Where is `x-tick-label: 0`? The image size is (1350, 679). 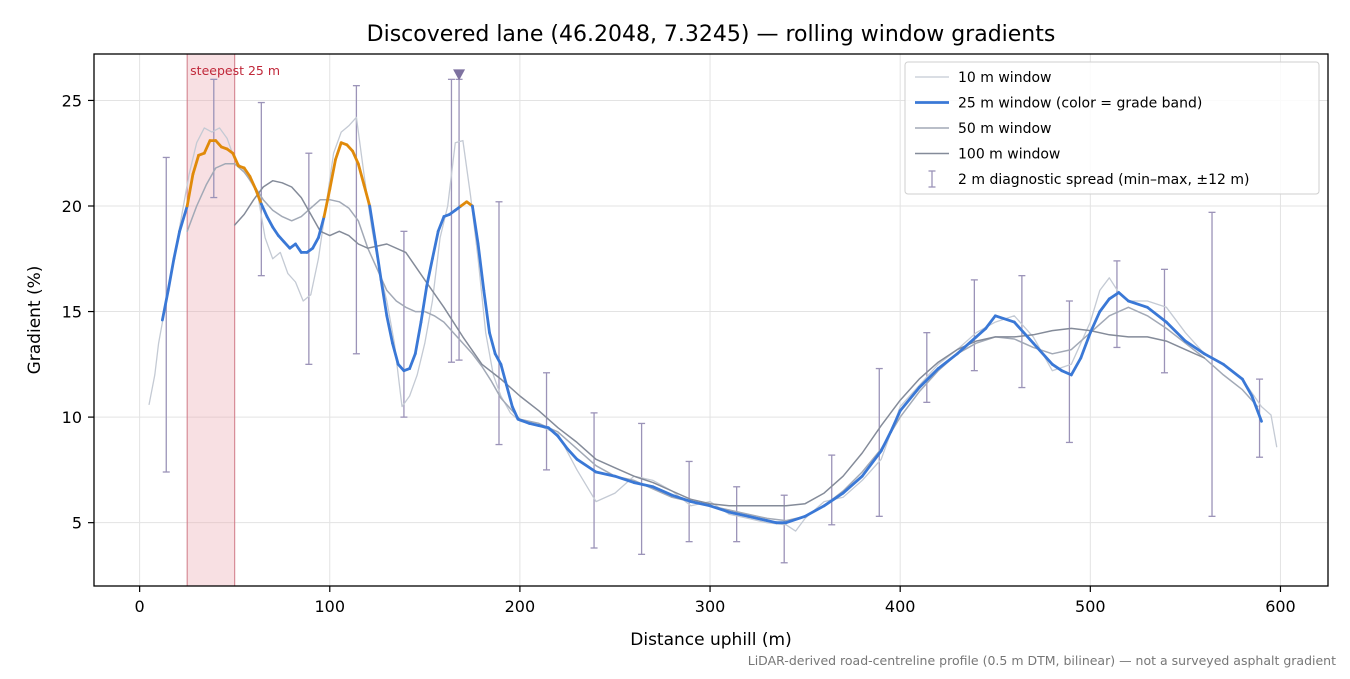 x-tick-label: 0 is located at coordinates (140, 606).